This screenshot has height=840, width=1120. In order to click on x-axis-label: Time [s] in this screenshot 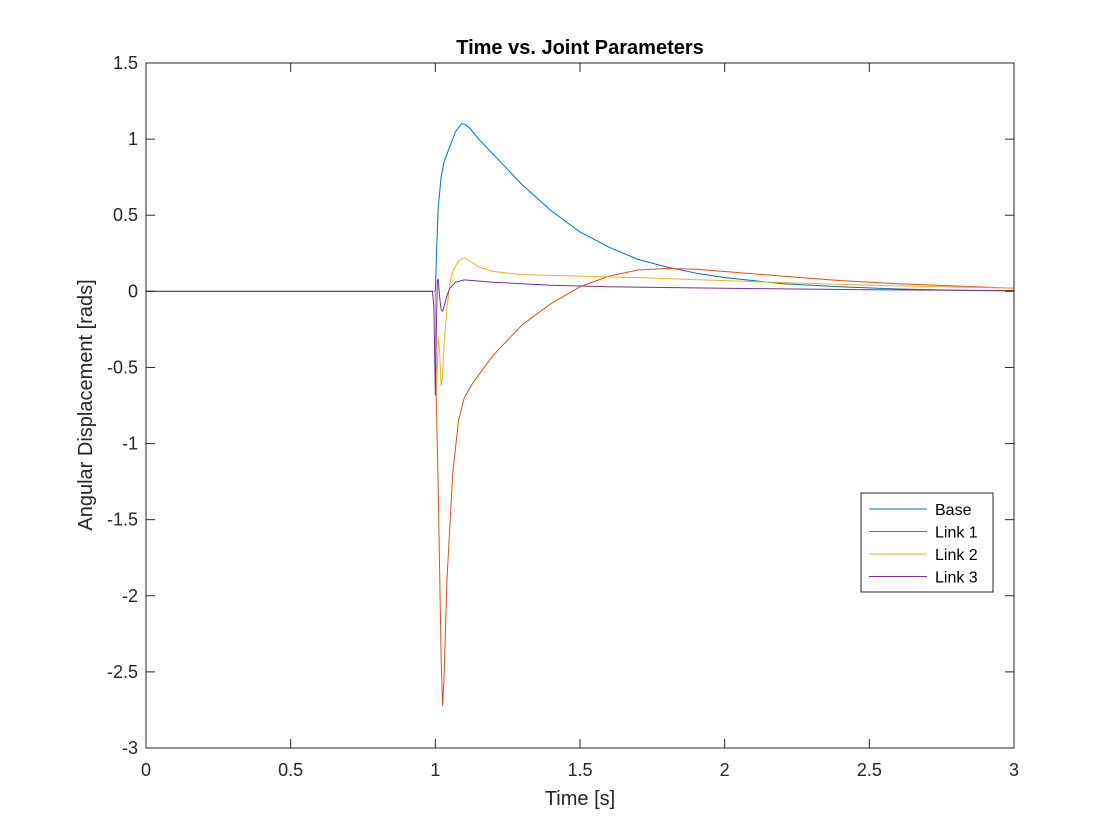, I will do `click(580, 799)`.